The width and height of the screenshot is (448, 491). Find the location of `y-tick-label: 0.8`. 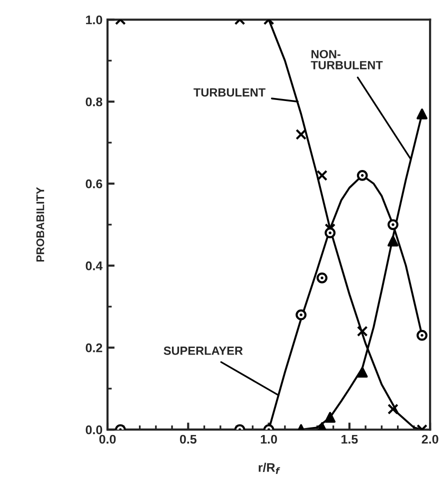

y-tick-label: 0.8 is located at coordinates (94, 101).